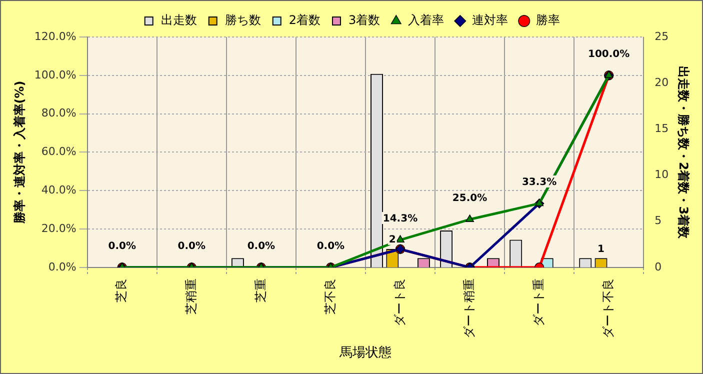 The height and width of the screenshot is (374, 703). I want to click on y2-tick-label: 20, so click(661, 82).